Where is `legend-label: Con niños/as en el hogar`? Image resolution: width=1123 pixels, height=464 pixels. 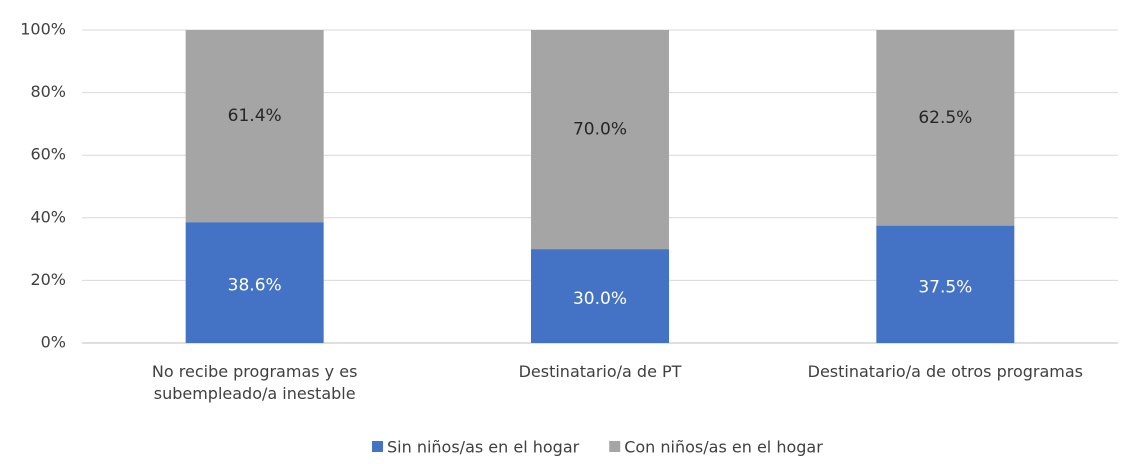 legend-label: Con niños/as en el hogar is located at coordinates (723, 447).